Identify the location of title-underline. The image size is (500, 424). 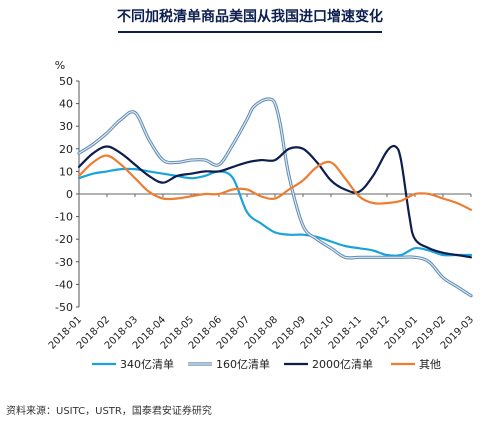
(250, 32).